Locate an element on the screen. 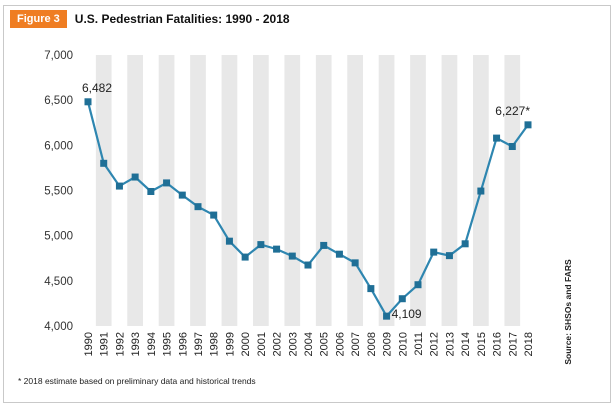 This screenshot has height=409, width=616. x-tick-label: 2005 is located at coordinates (325, 344).